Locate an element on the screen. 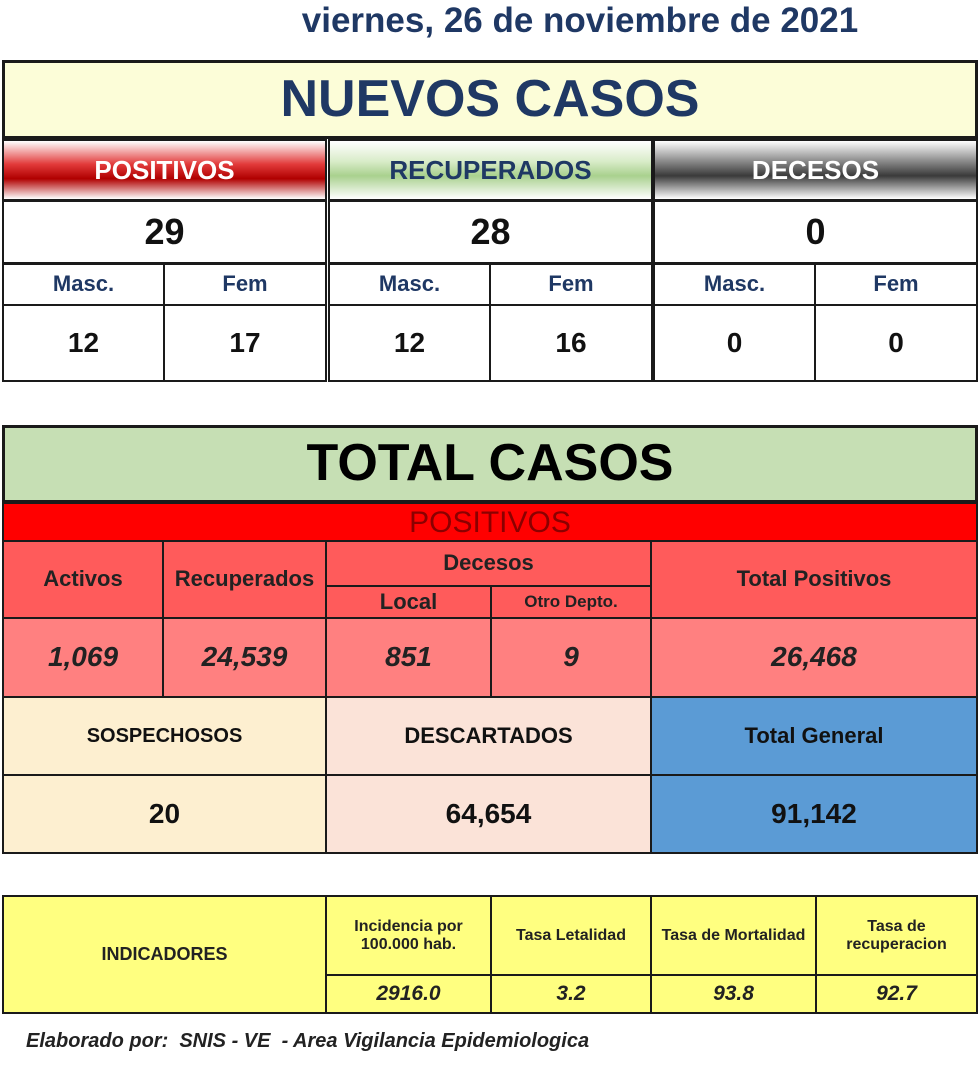  date: viernes, 26 de noviembre de 2021 is located at coordinates (580, 20).